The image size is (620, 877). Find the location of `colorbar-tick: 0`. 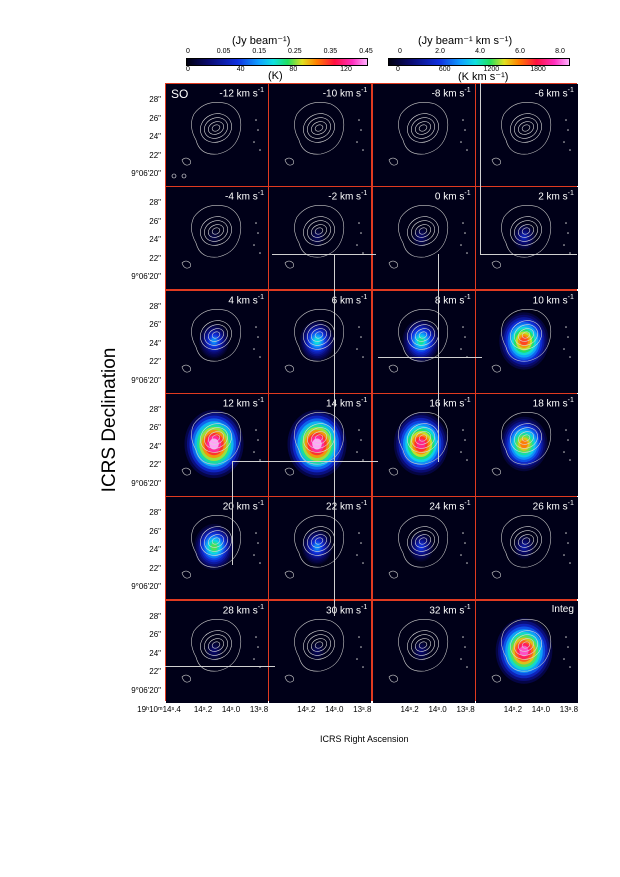

colorbar-tick: 0 is located at coordinates (398, 69).